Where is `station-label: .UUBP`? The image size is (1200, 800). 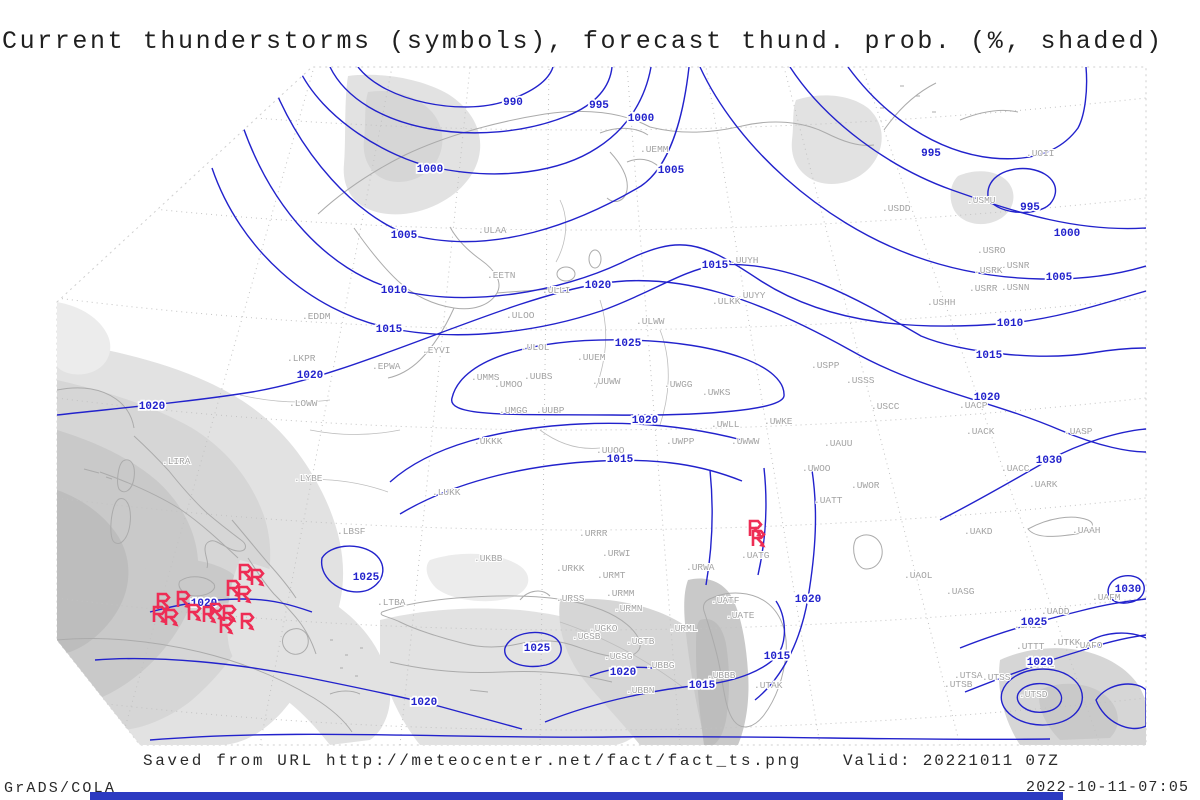 station-label: .UUBP is located at coordinates (550, 410).